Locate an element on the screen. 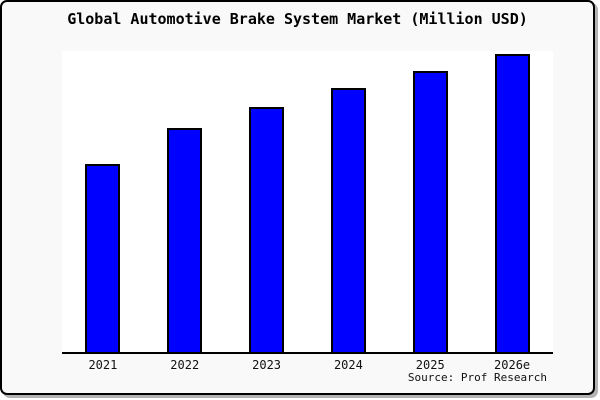  x-axis-ticks: 2021 2022 2023 2024 2025 2026e is located at coordinates (297, 366).